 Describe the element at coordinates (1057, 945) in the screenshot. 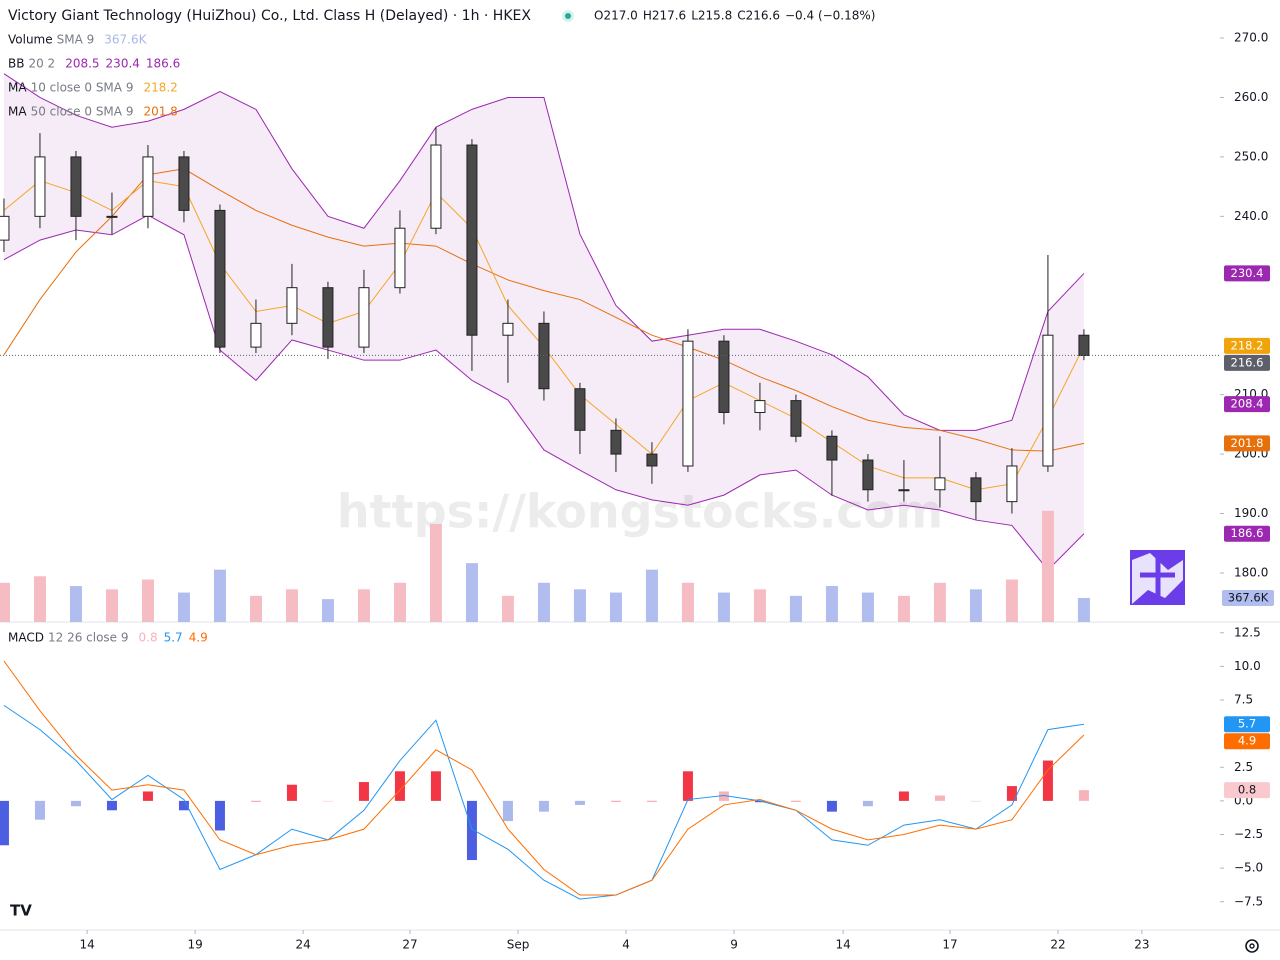

I see `x-tick-label: 22` at that location.